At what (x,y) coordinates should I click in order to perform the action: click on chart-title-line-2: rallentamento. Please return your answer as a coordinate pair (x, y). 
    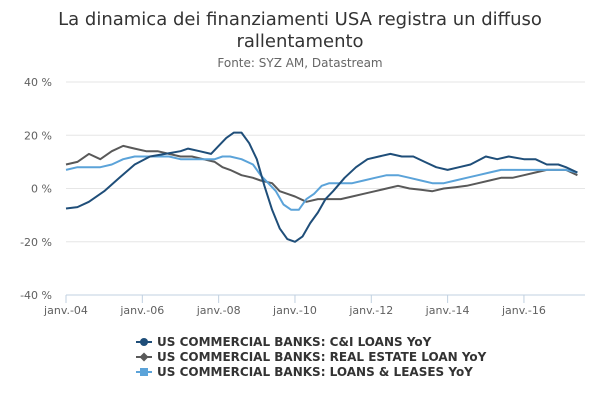
    Looking at the image, I should click on (299, 41).